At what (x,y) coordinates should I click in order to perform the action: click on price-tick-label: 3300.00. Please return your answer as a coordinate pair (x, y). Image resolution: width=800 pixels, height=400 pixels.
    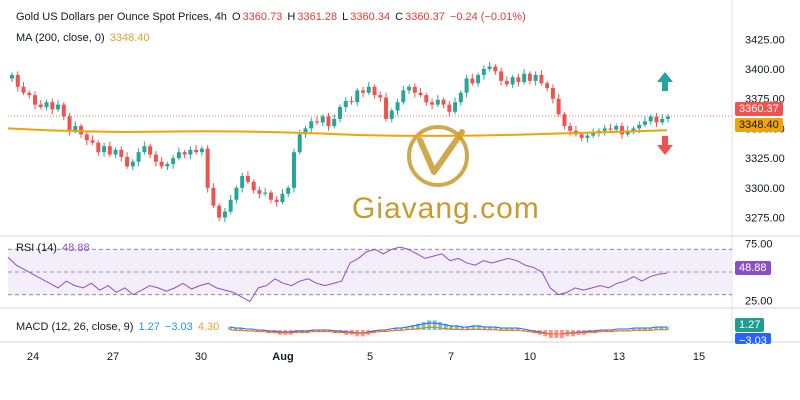
    Looking at the image, I should click on (765, 189).